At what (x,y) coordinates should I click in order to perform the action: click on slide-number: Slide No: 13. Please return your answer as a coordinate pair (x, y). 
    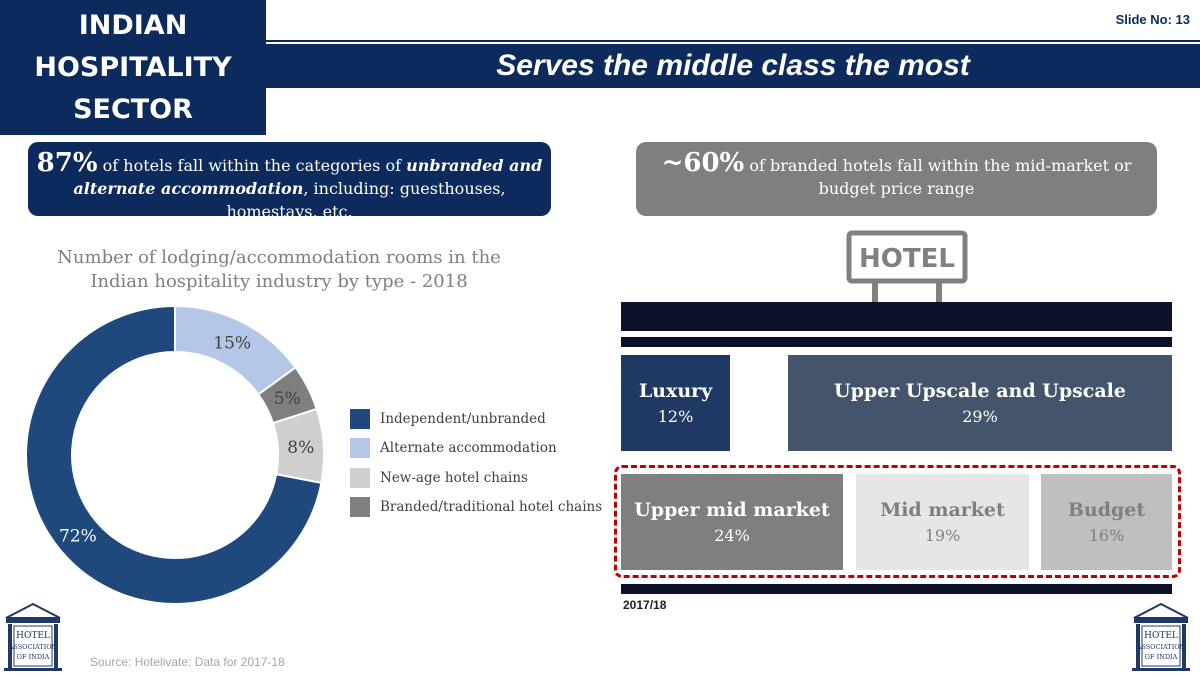
    Looking at the image, I should click on (1152, 19).